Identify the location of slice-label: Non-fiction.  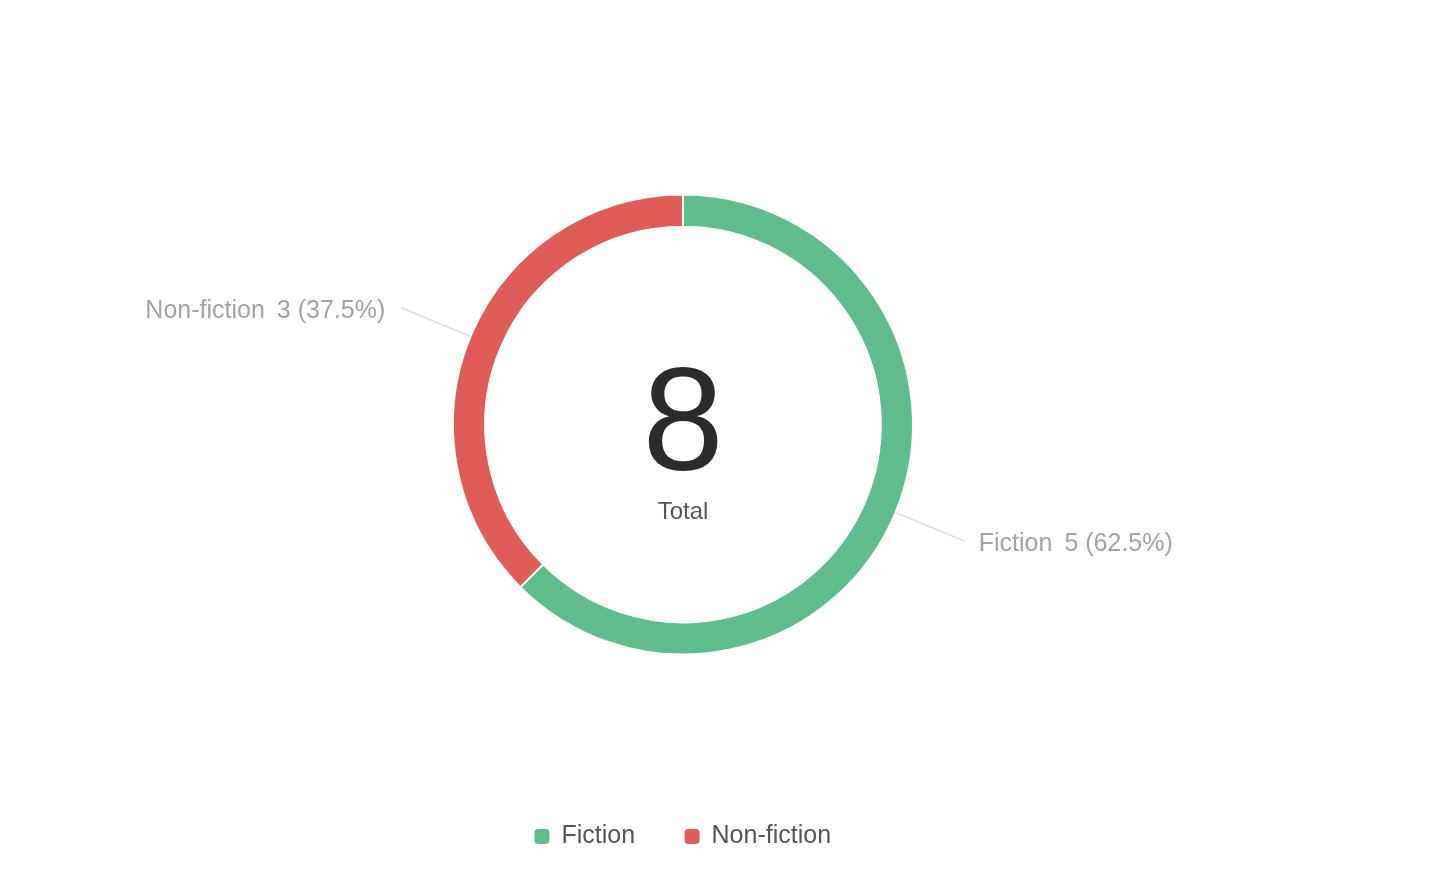
(205, 308).